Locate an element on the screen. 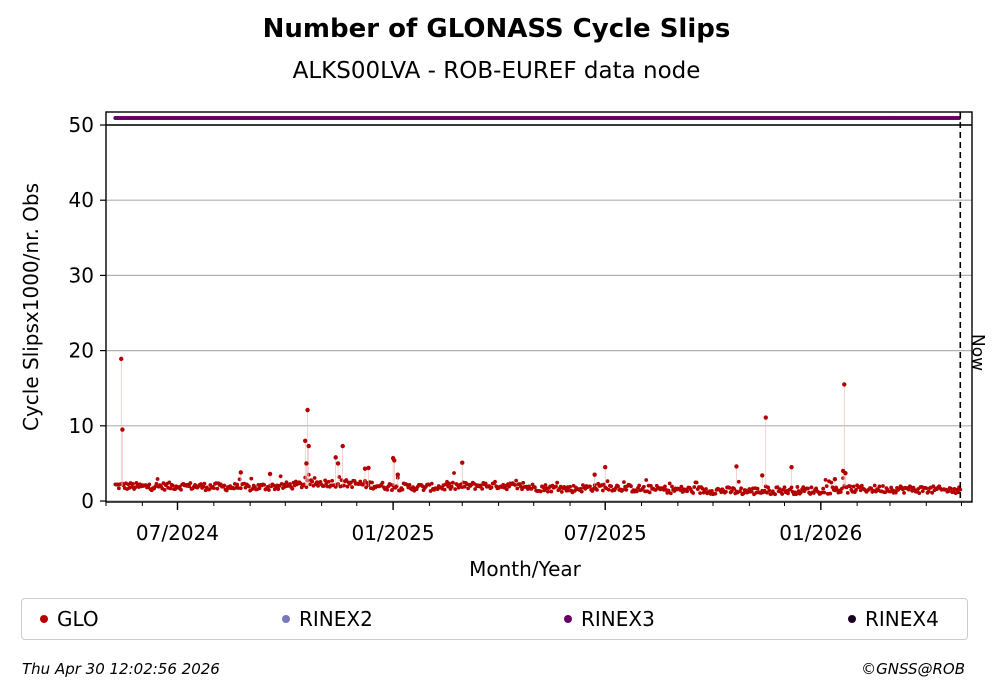 This screenshot has height=699, width=993. legend-item-rinex2: RINEX2 is located at coordinates (327, 619).